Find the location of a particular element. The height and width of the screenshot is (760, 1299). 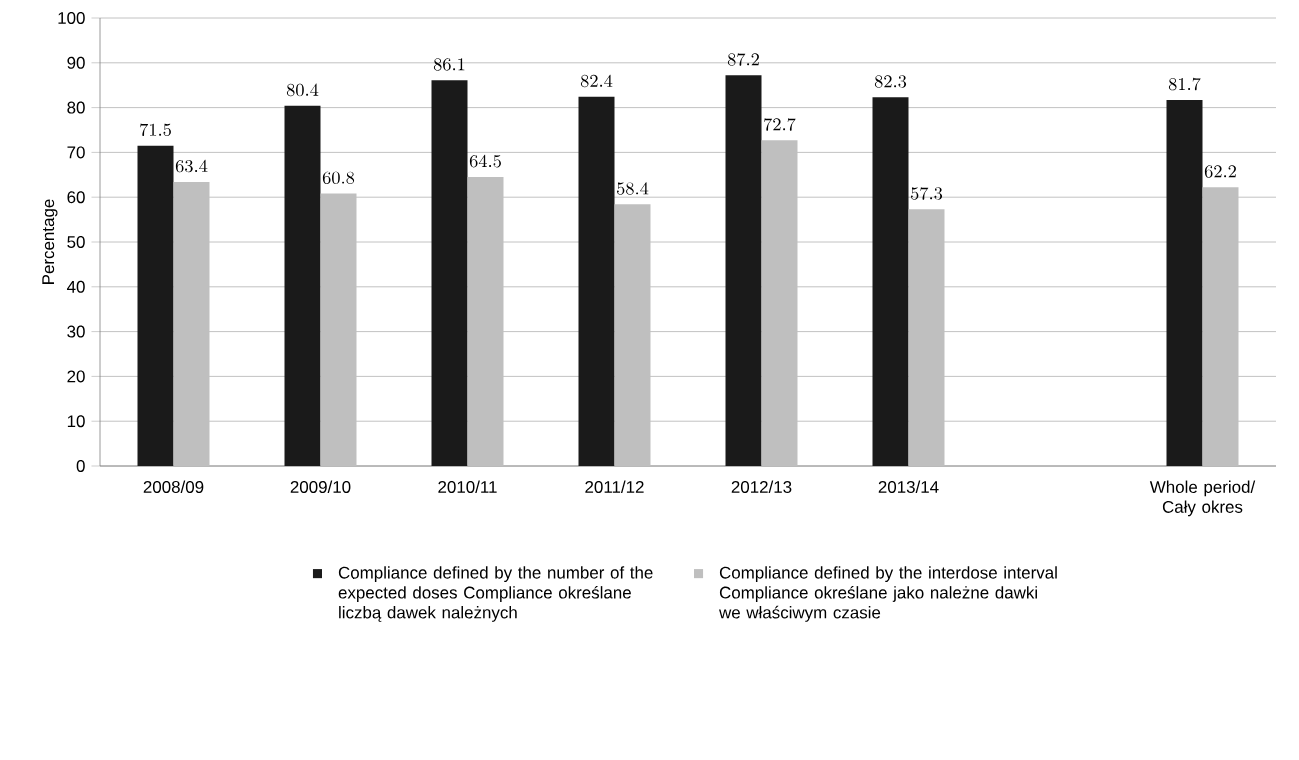

y-tick-label: 0 is located at coordinates (80, 466).